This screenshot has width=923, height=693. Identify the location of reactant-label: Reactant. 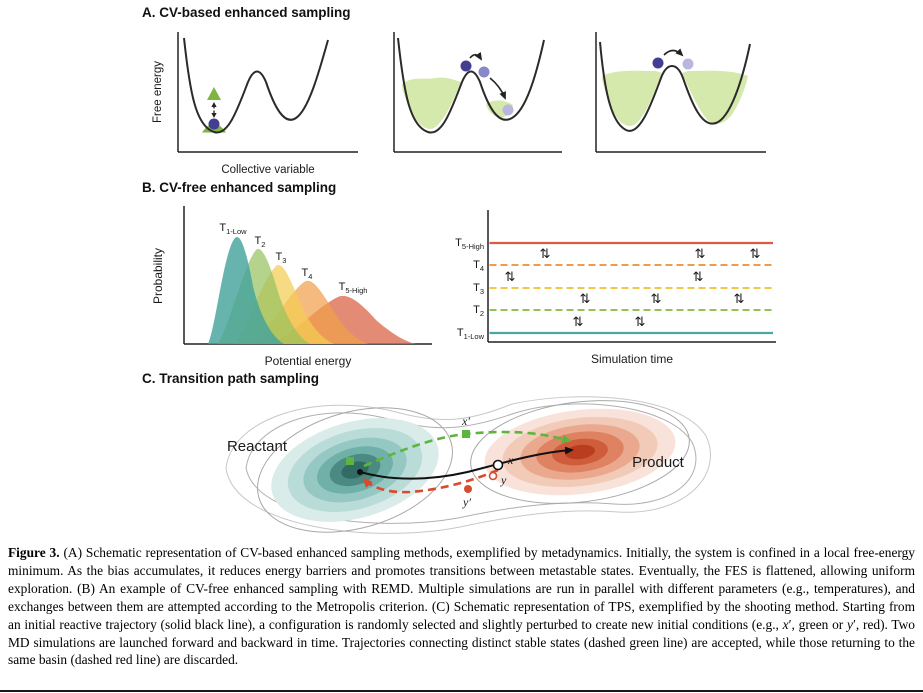
(257, 446).